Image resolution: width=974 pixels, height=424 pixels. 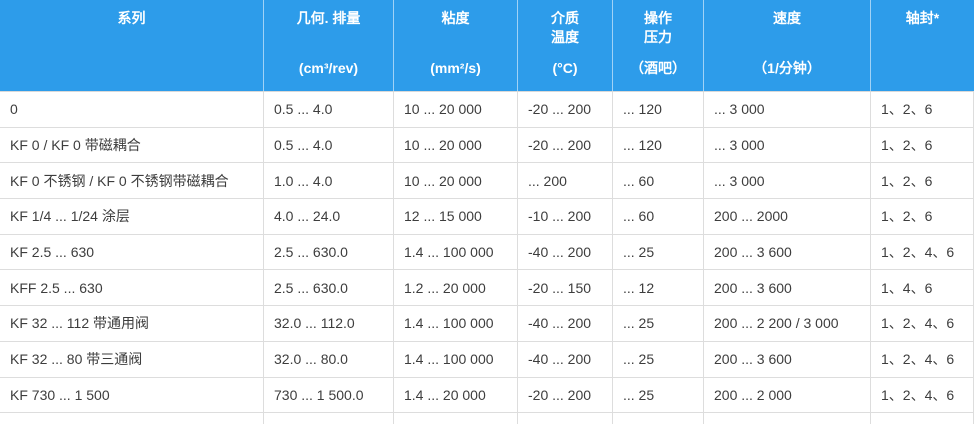 I want to click on col-header-displacement-label: 几何. 排量, so click(x=328, y=18).